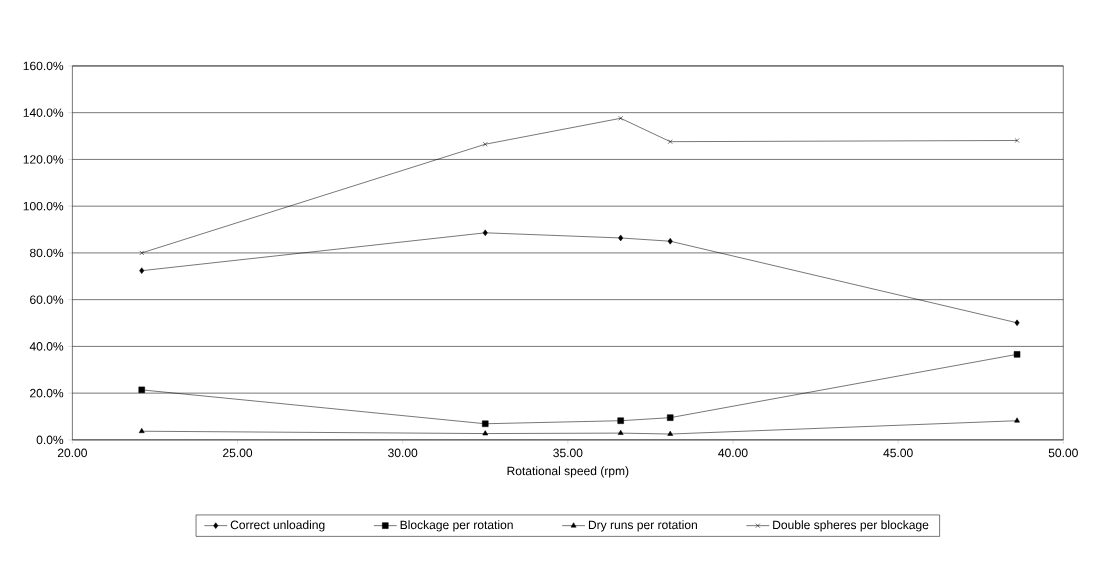 The height and width of the screenshot is (575, 1114). I want to click on legend-label: Blockage per rotation, so click(456, 526).